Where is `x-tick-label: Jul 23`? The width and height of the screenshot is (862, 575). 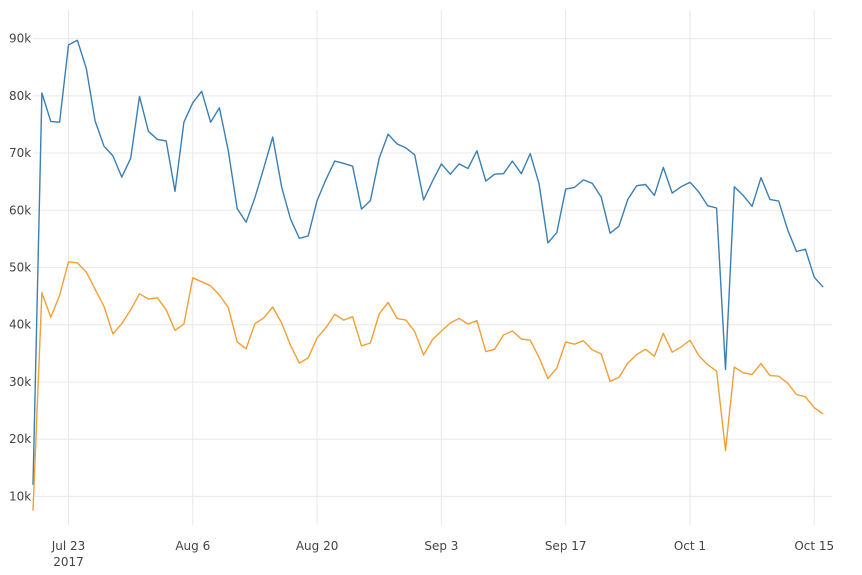
x-tick-label: Jul 23 is located at coordinates (68, 546).